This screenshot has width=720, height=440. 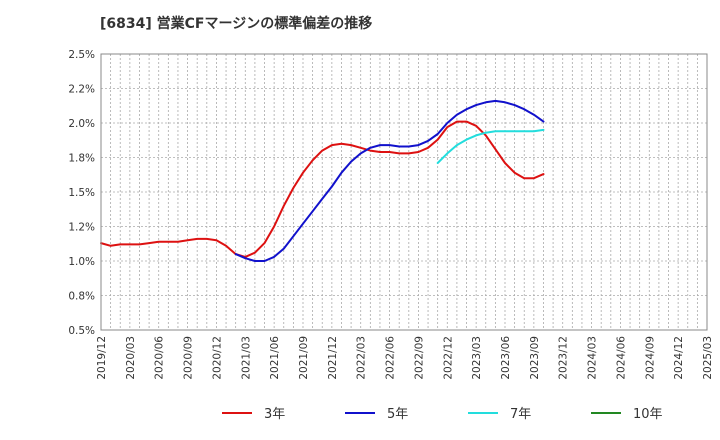 I want to click on y-tick-label: 2.5%, so click(x=81, y=55).